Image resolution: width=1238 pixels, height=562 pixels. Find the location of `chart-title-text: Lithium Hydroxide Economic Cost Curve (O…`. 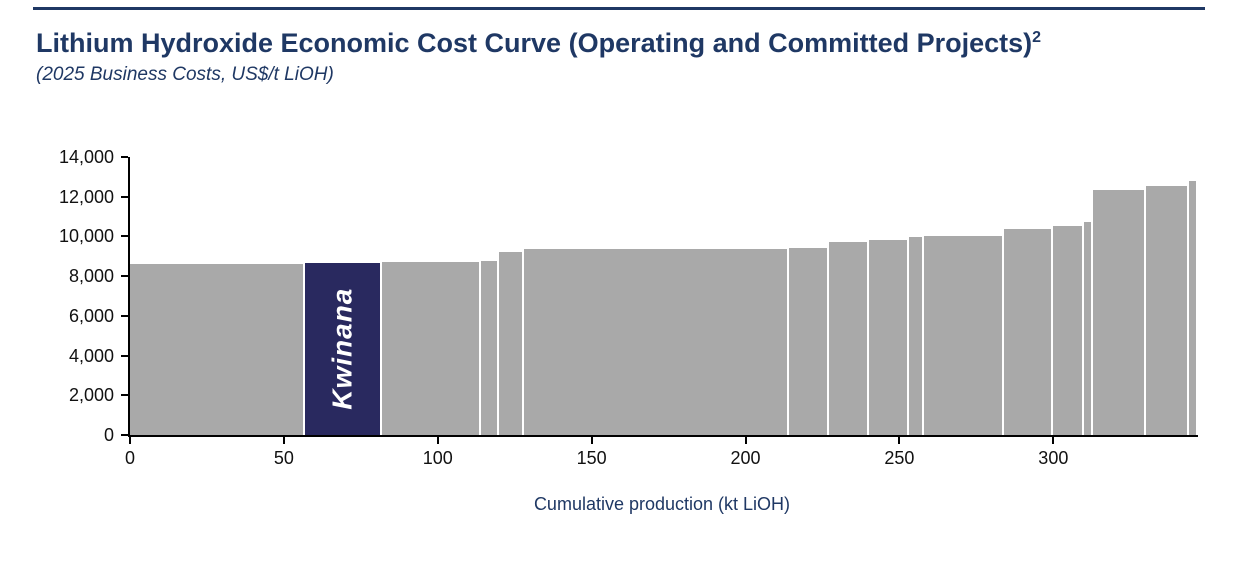

chart-title-text: Lithium Hydroxide Economic Cost Curve (O… is located at coordinates (534, 43).